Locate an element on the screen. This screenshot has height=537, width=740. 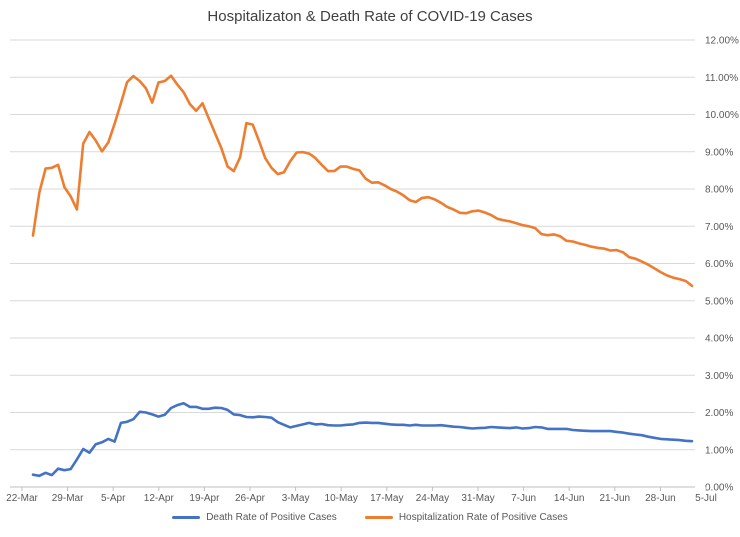
y-tick-label: 8.00% is located at coordinates (719, 190).